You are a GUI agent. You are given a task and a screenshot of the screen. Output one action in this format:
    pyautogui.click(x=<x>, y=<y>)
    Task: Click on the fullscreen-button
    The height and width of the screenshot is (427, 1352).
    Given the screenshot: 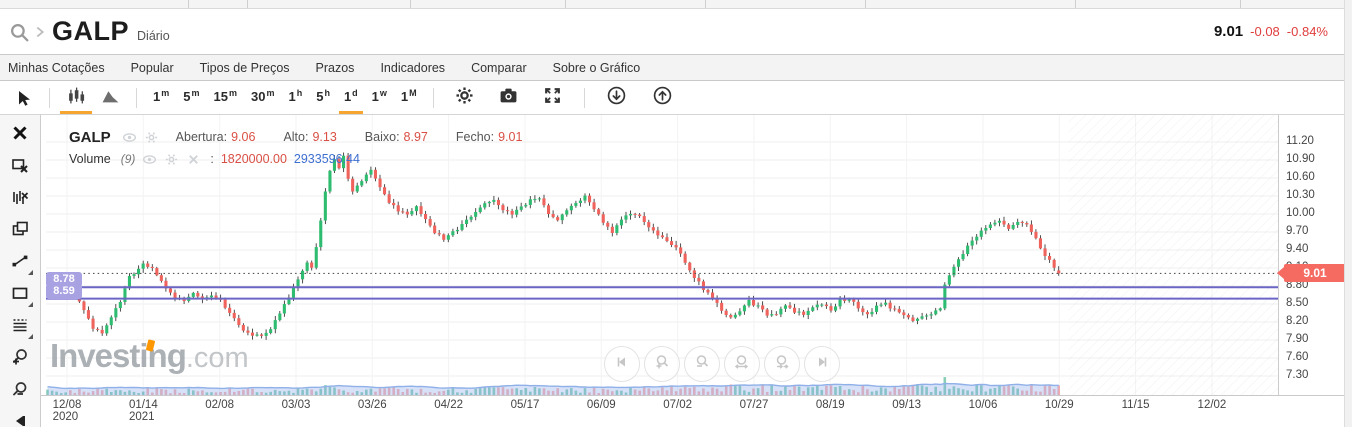 What is the action you would take?
    pyautogui.click(x=553, y=98)
    